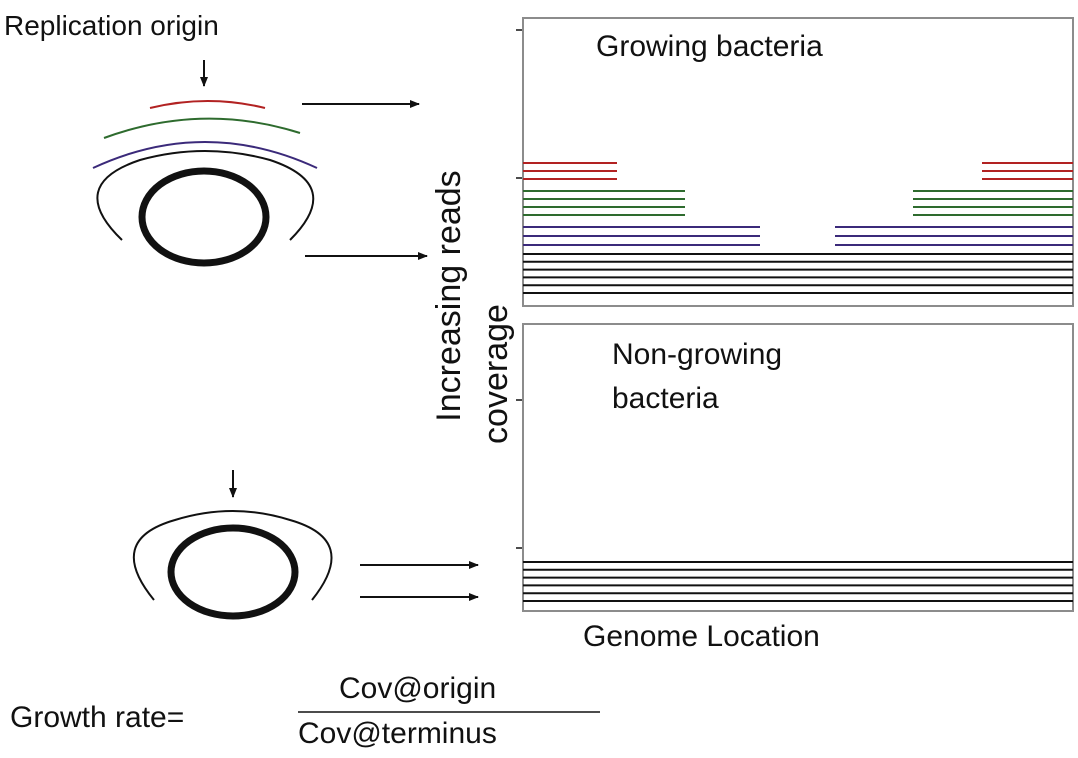  What do you see at coordinates (709, 46) in the screenshot?
I see `growing-panel-title: Growing bacteria` at bounding box center [709, 46].